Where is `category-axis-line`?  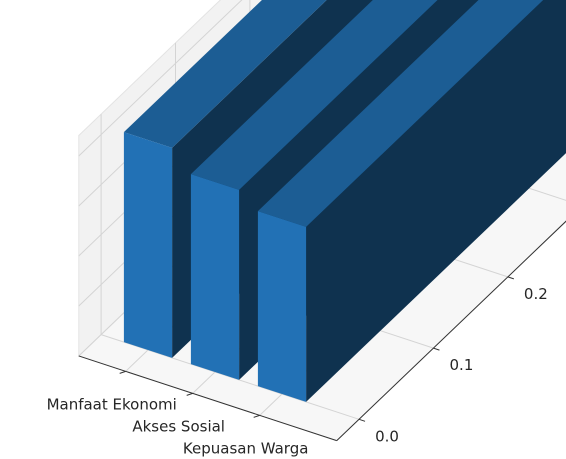 category-axis-line is located at coordinates (207, 398).